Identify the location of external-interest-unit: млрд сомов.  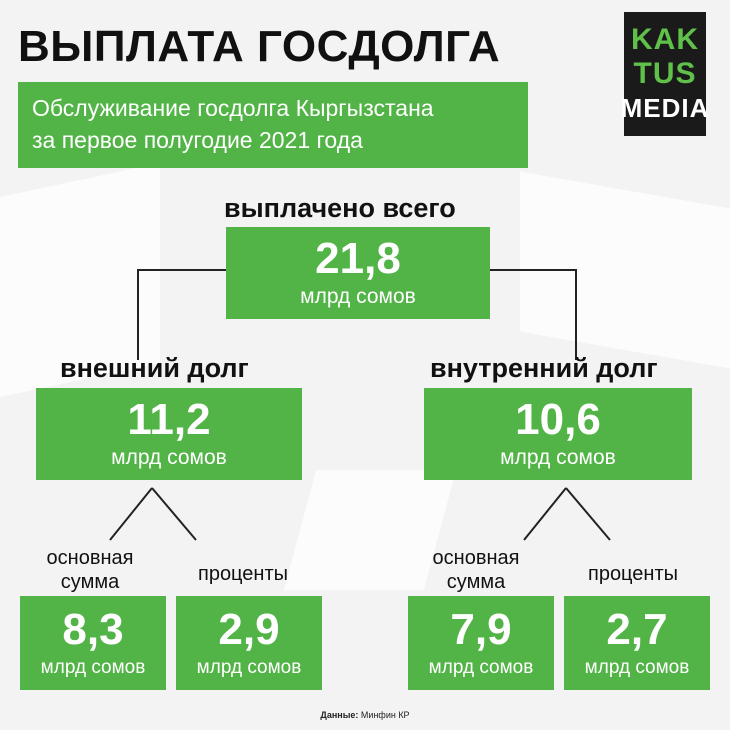
(249, 667).